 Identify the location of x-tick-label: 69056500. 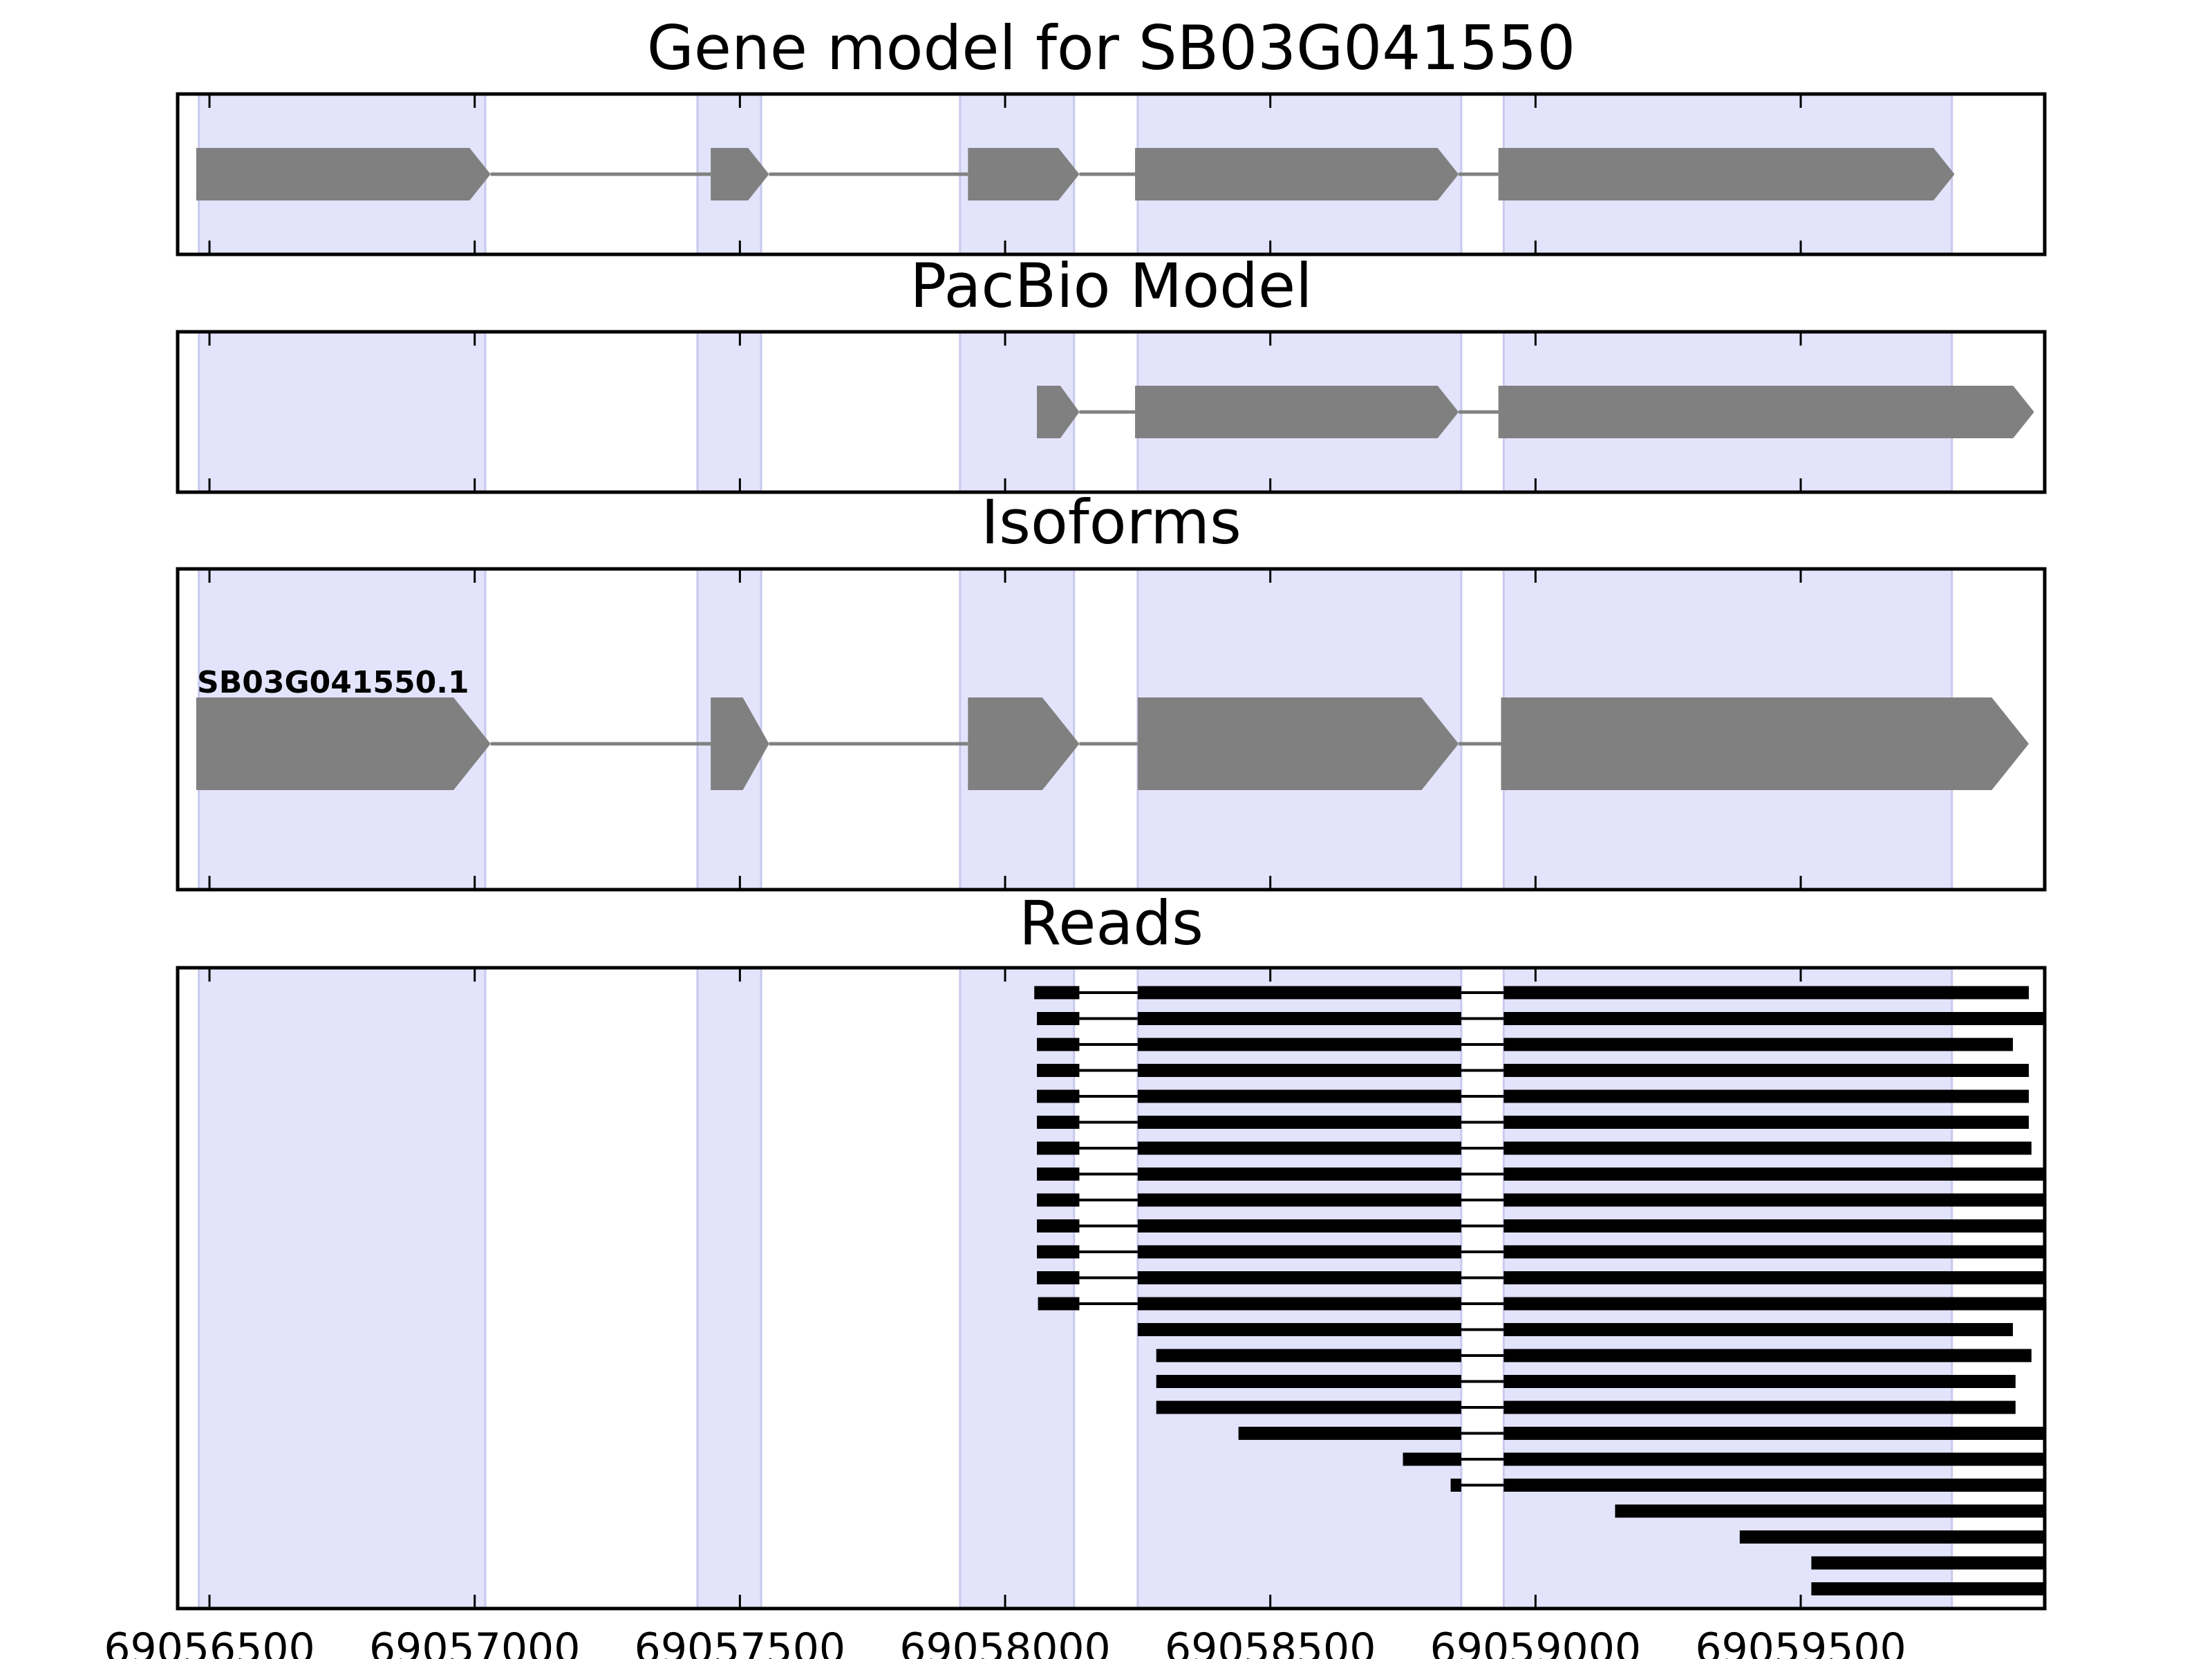
(209, 1642).